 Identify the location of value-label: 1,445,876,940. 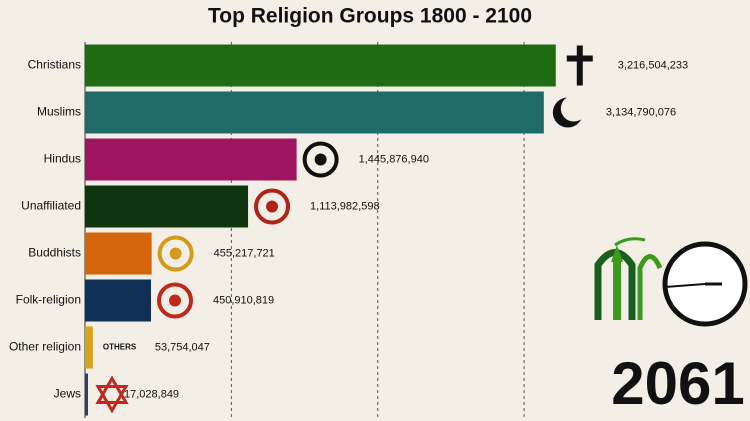
(394, 159).